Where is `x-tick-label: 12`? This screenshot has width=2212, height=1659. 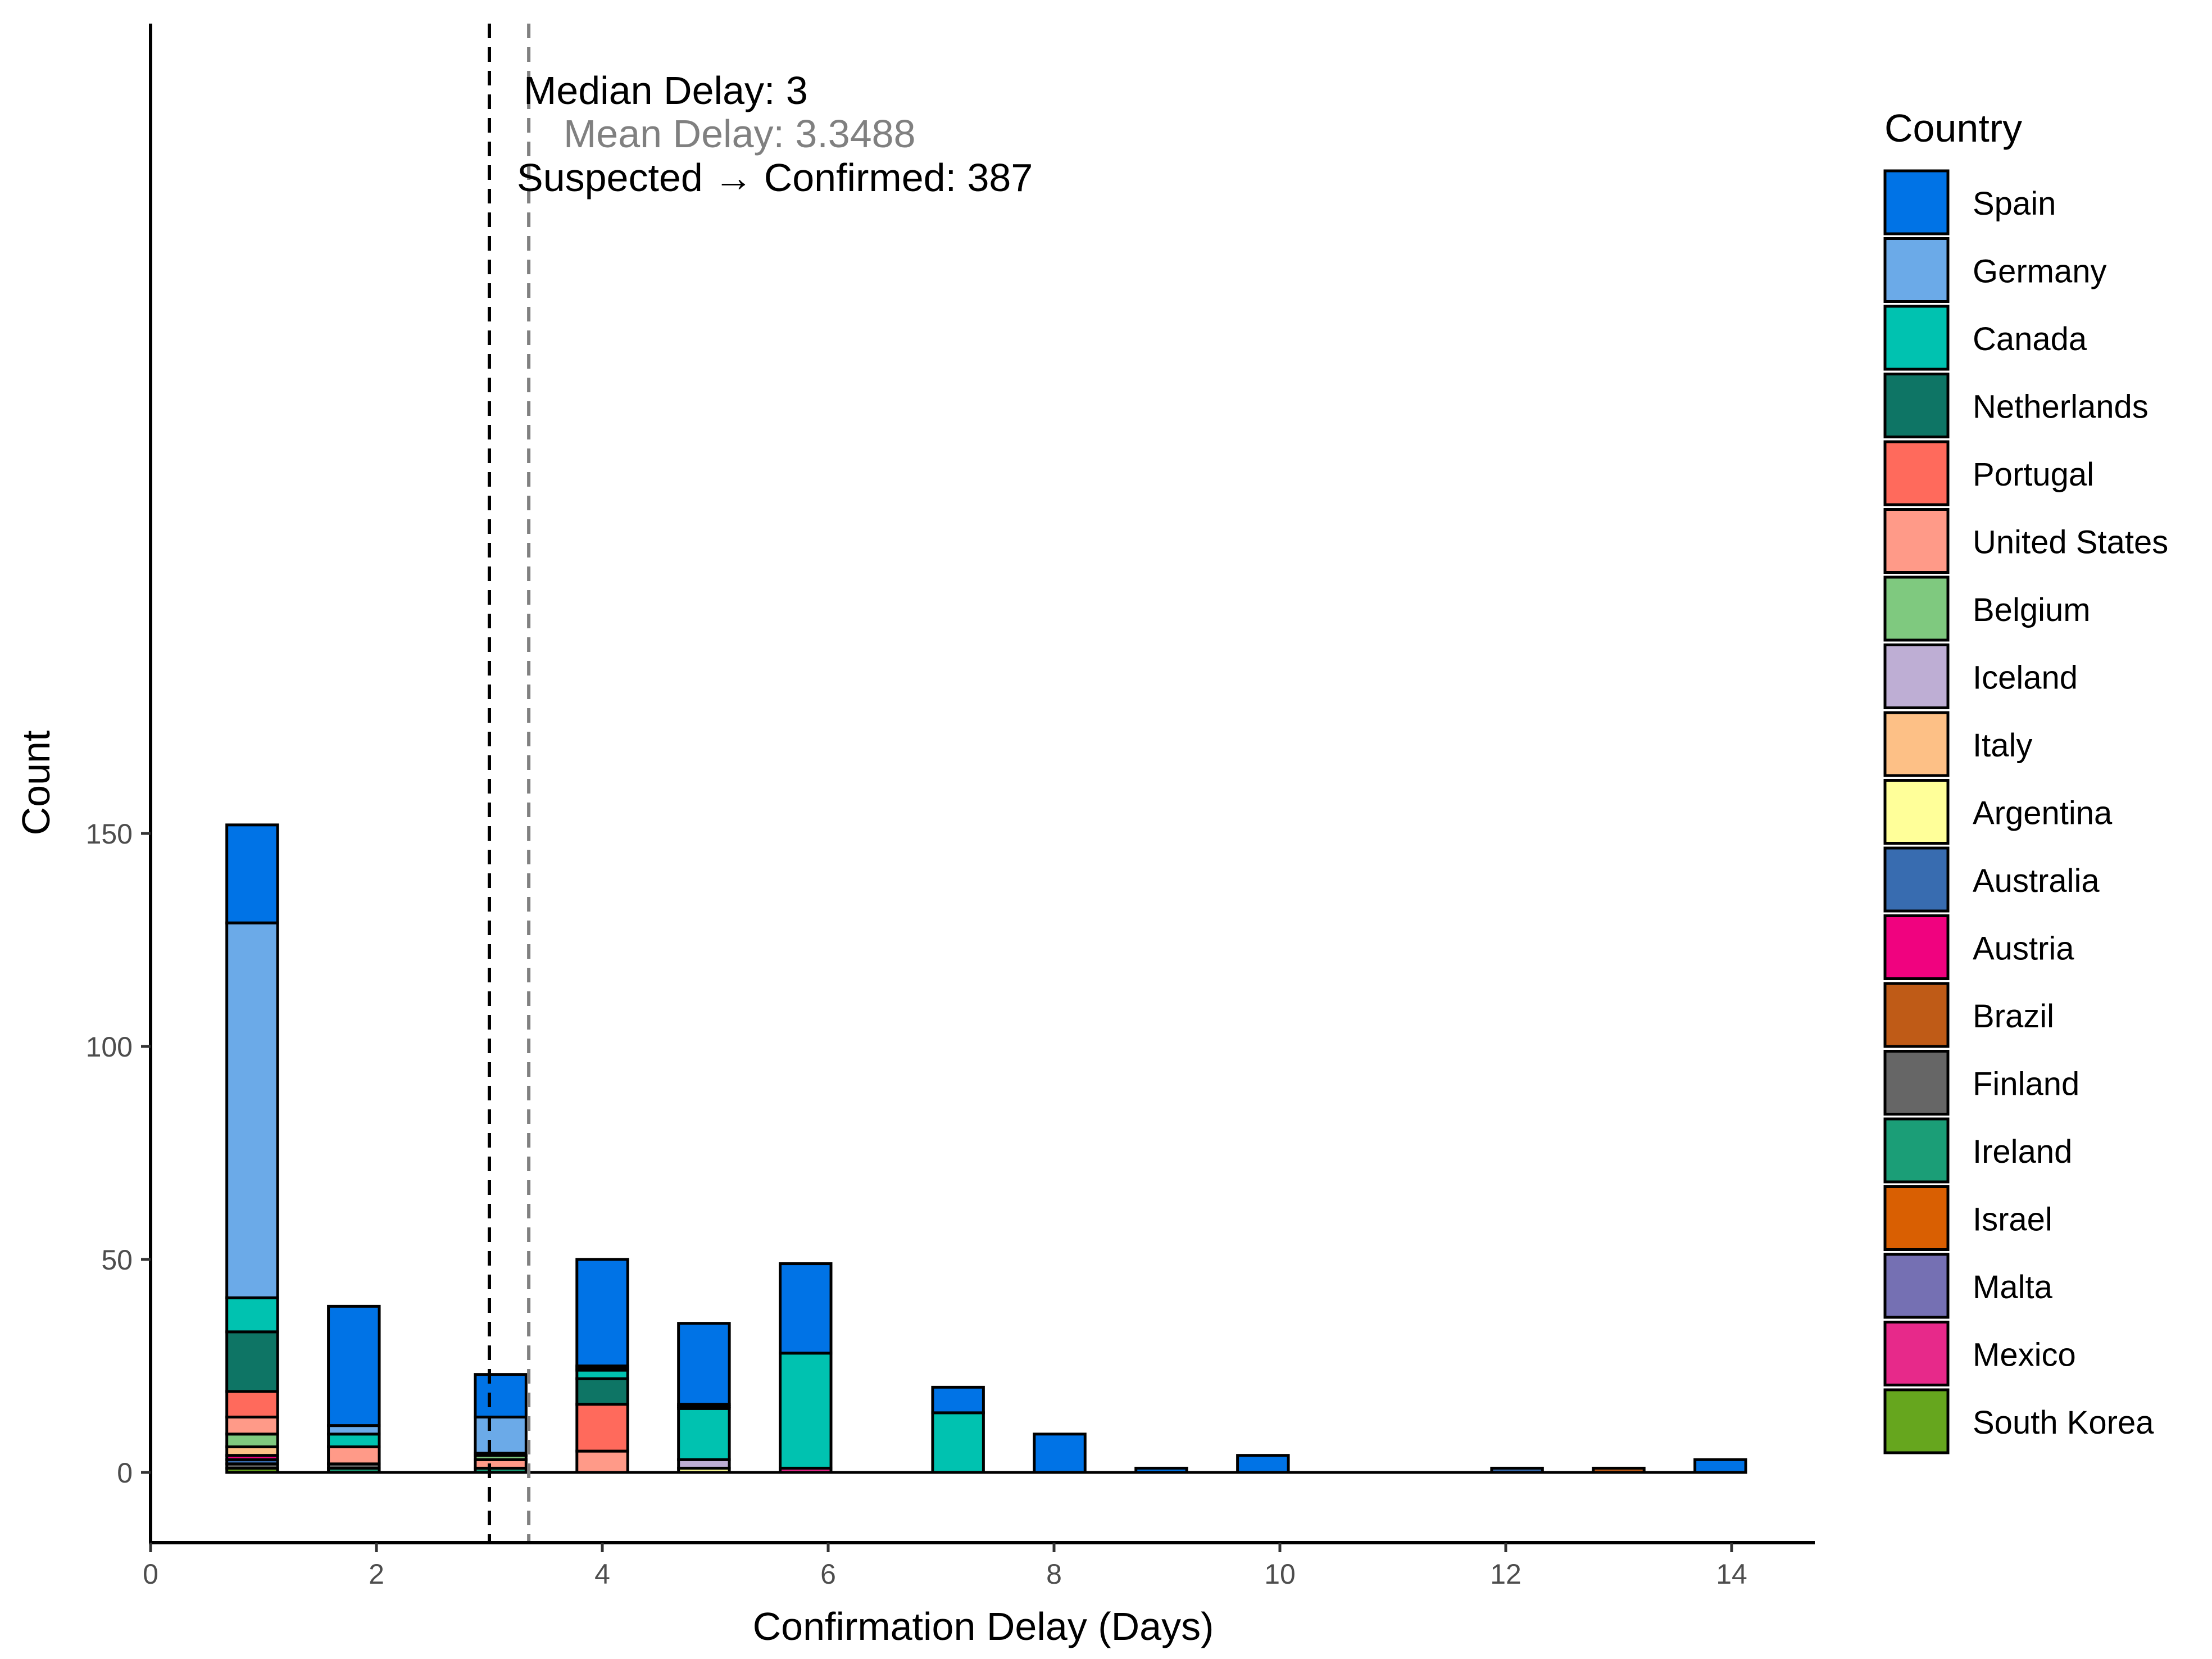
x-tick-label: 12 is located at coordinates (1505, 1574).